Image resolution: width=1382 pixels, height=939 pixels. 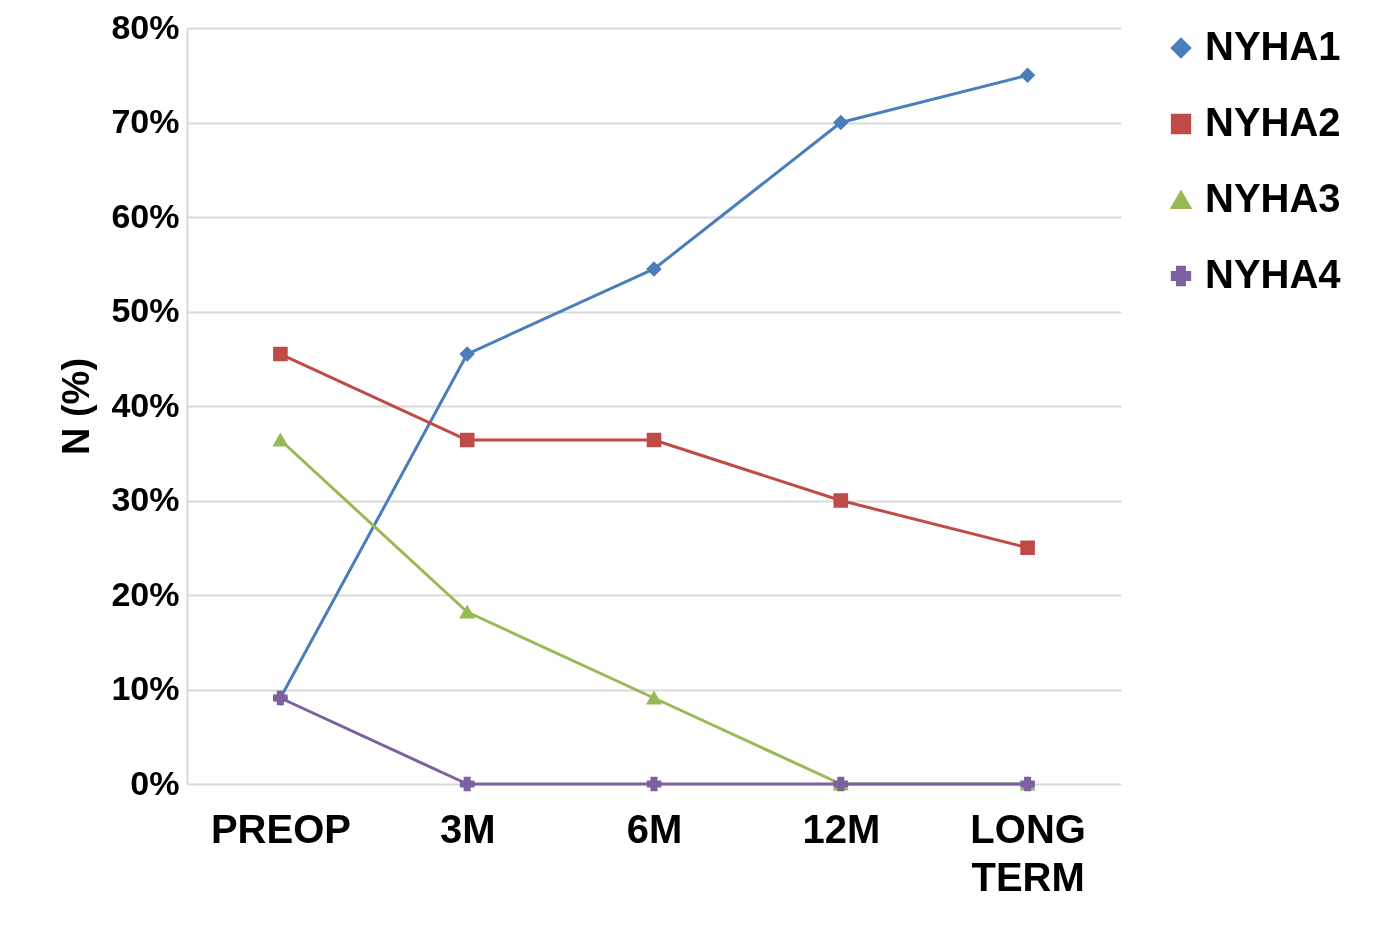 What do you see at coordinates (145, 121) in the screenshot?
I see `y-tick-label: 70%` at bounding box center [145, 121].